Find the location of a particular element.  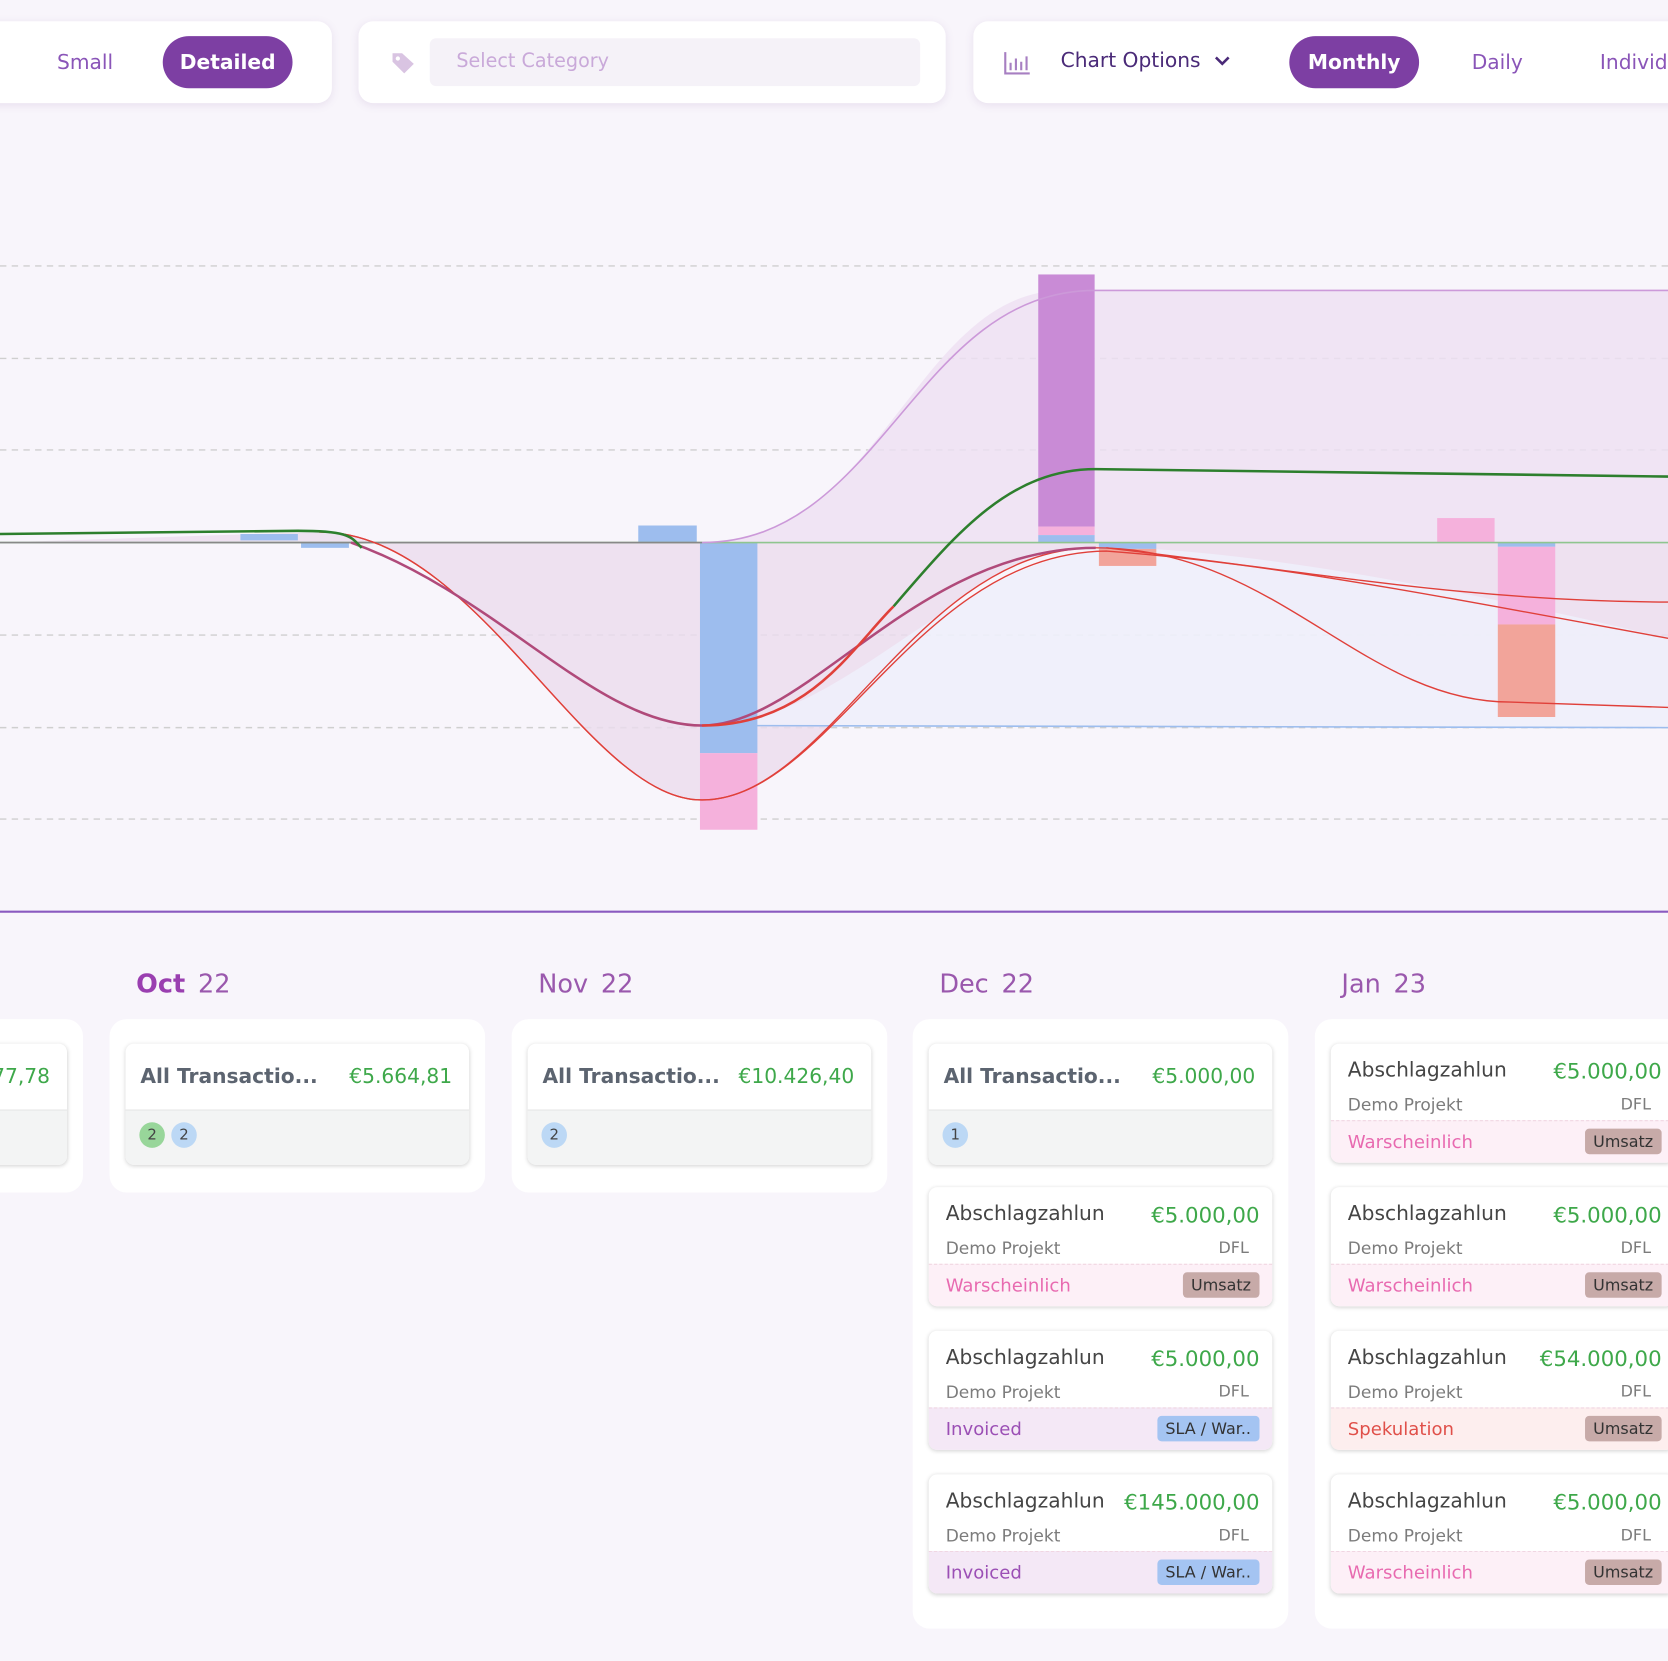

category-placeholder: Select Category is located at coordinates (532, 61).